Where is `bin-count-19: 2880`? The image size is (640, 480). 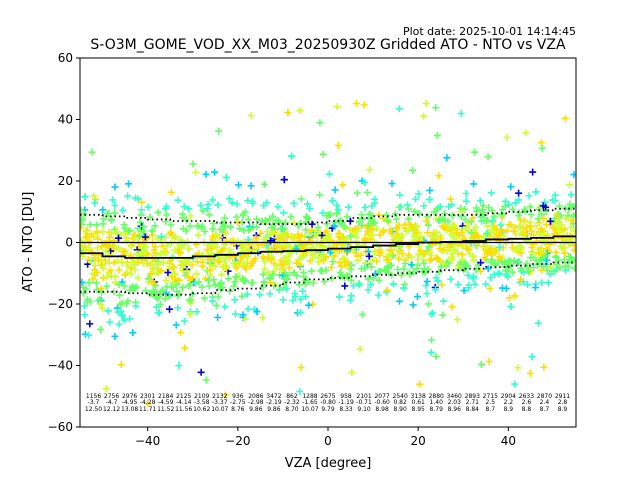
bin-count-19: 2880 is located at coordinates (436, 396).